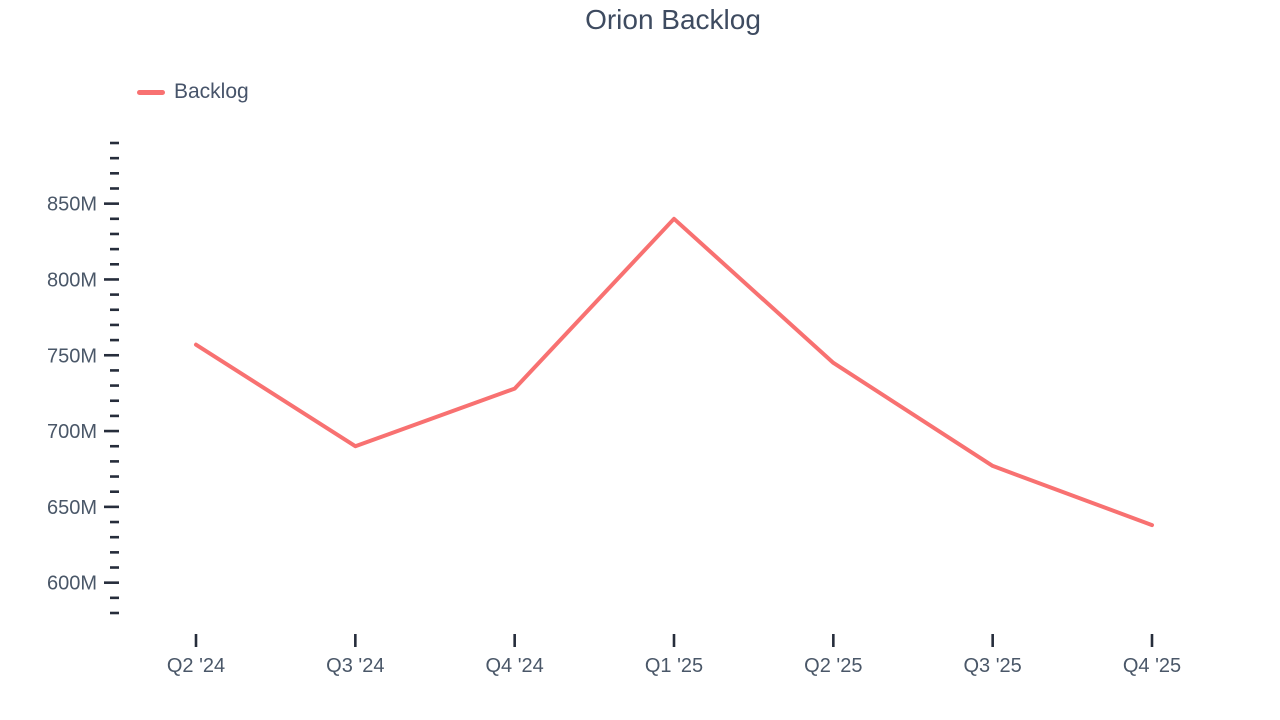  What do you see at coordinates (211, 91) in the screenshot?
I see `legend-label-backlog: Backlog` at bounding box center [211, 91].